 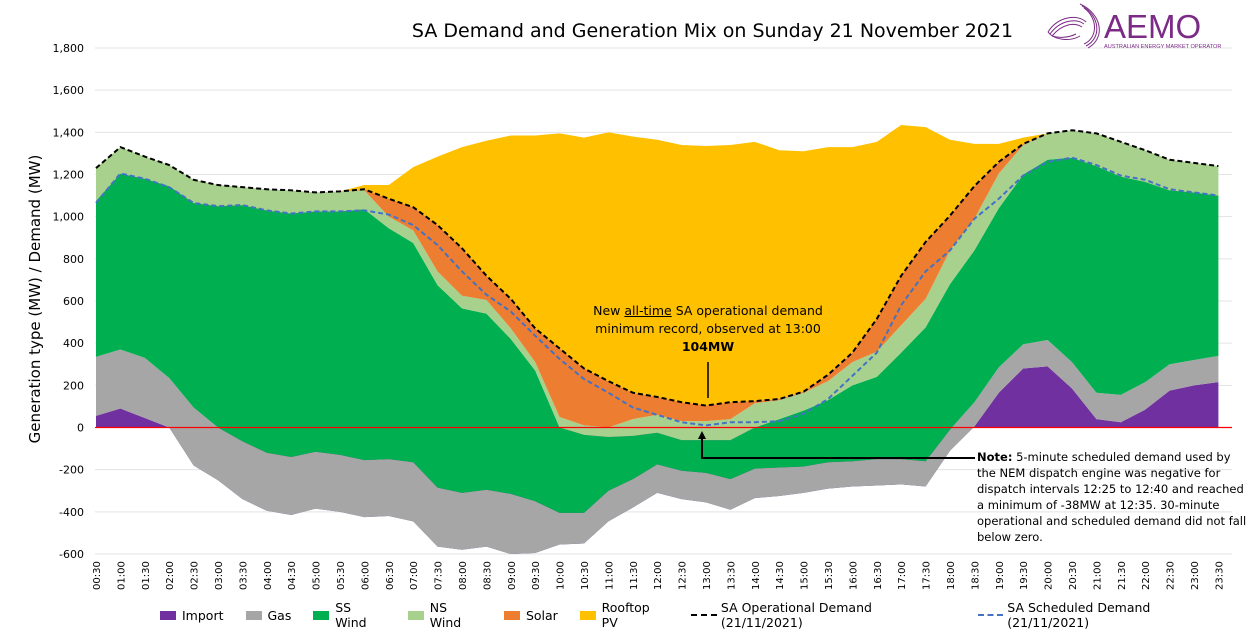 I want to click on legend-label: Gas, so click(x=279, y=615).